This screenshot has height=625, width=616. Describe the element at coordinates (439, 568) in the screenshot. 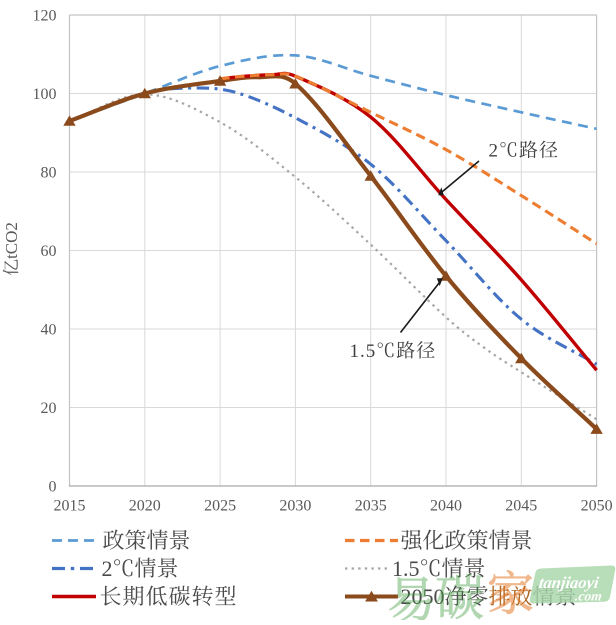

I see `svg-text: 1.5℃情景` at that location.